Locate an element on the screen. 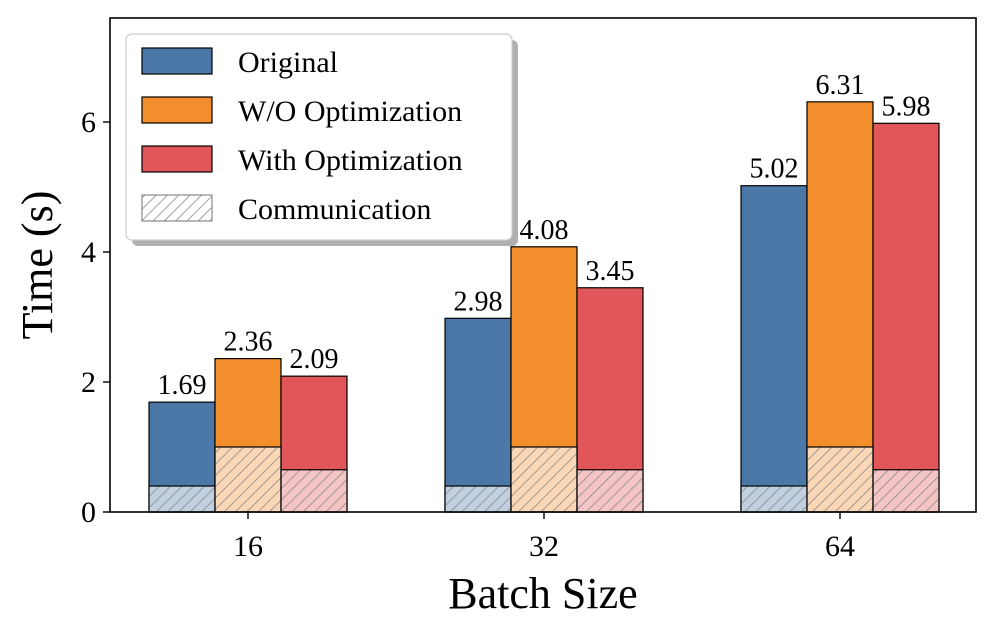  legend-label: With Optimization is located at coordinates (350, 160).